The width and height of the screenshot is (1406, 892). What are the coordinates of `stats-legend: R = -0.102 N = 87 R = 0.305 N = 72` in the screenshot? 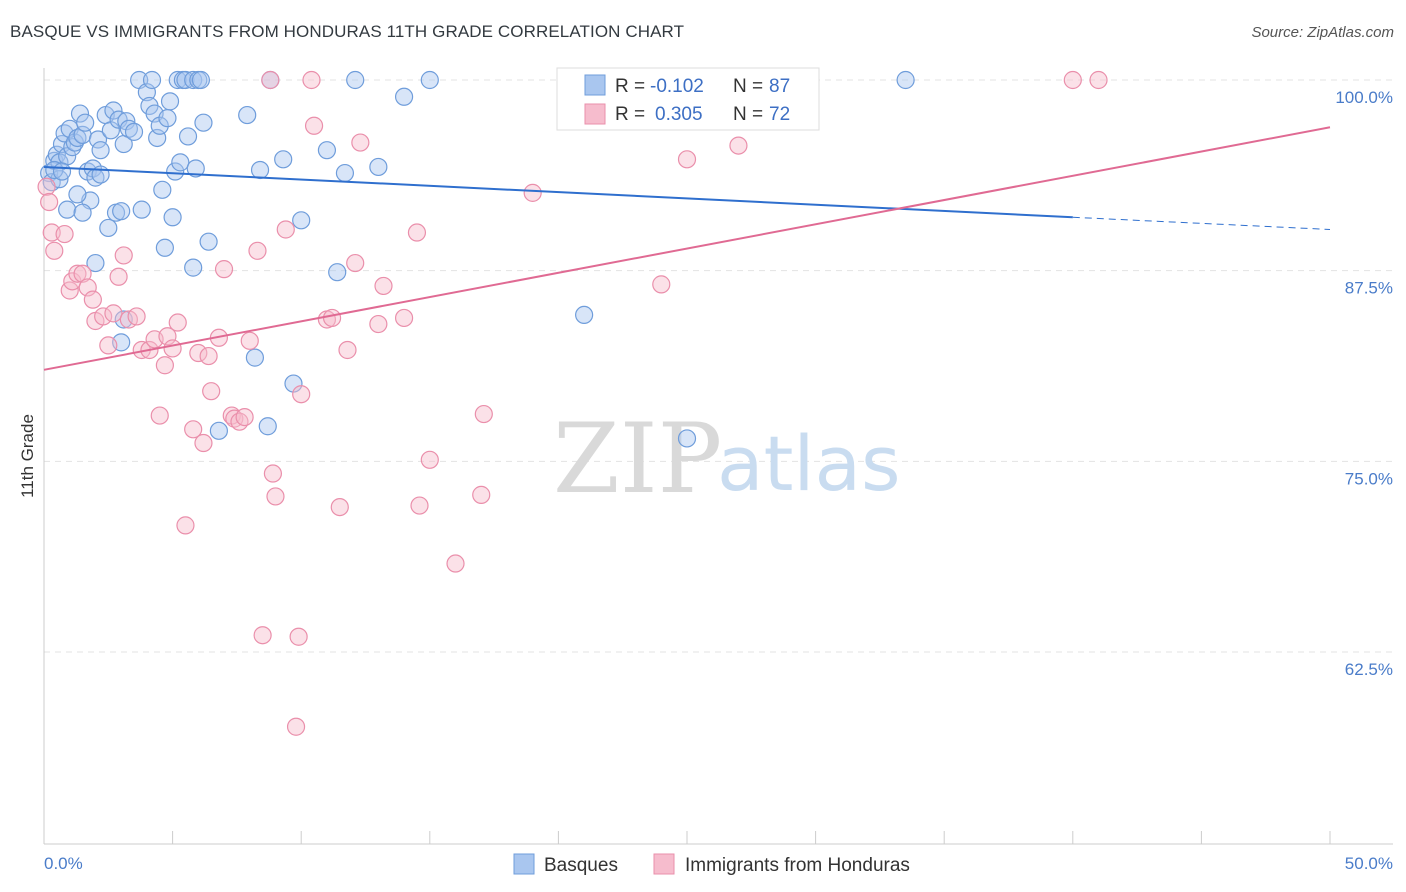 It's located at (688, 99).